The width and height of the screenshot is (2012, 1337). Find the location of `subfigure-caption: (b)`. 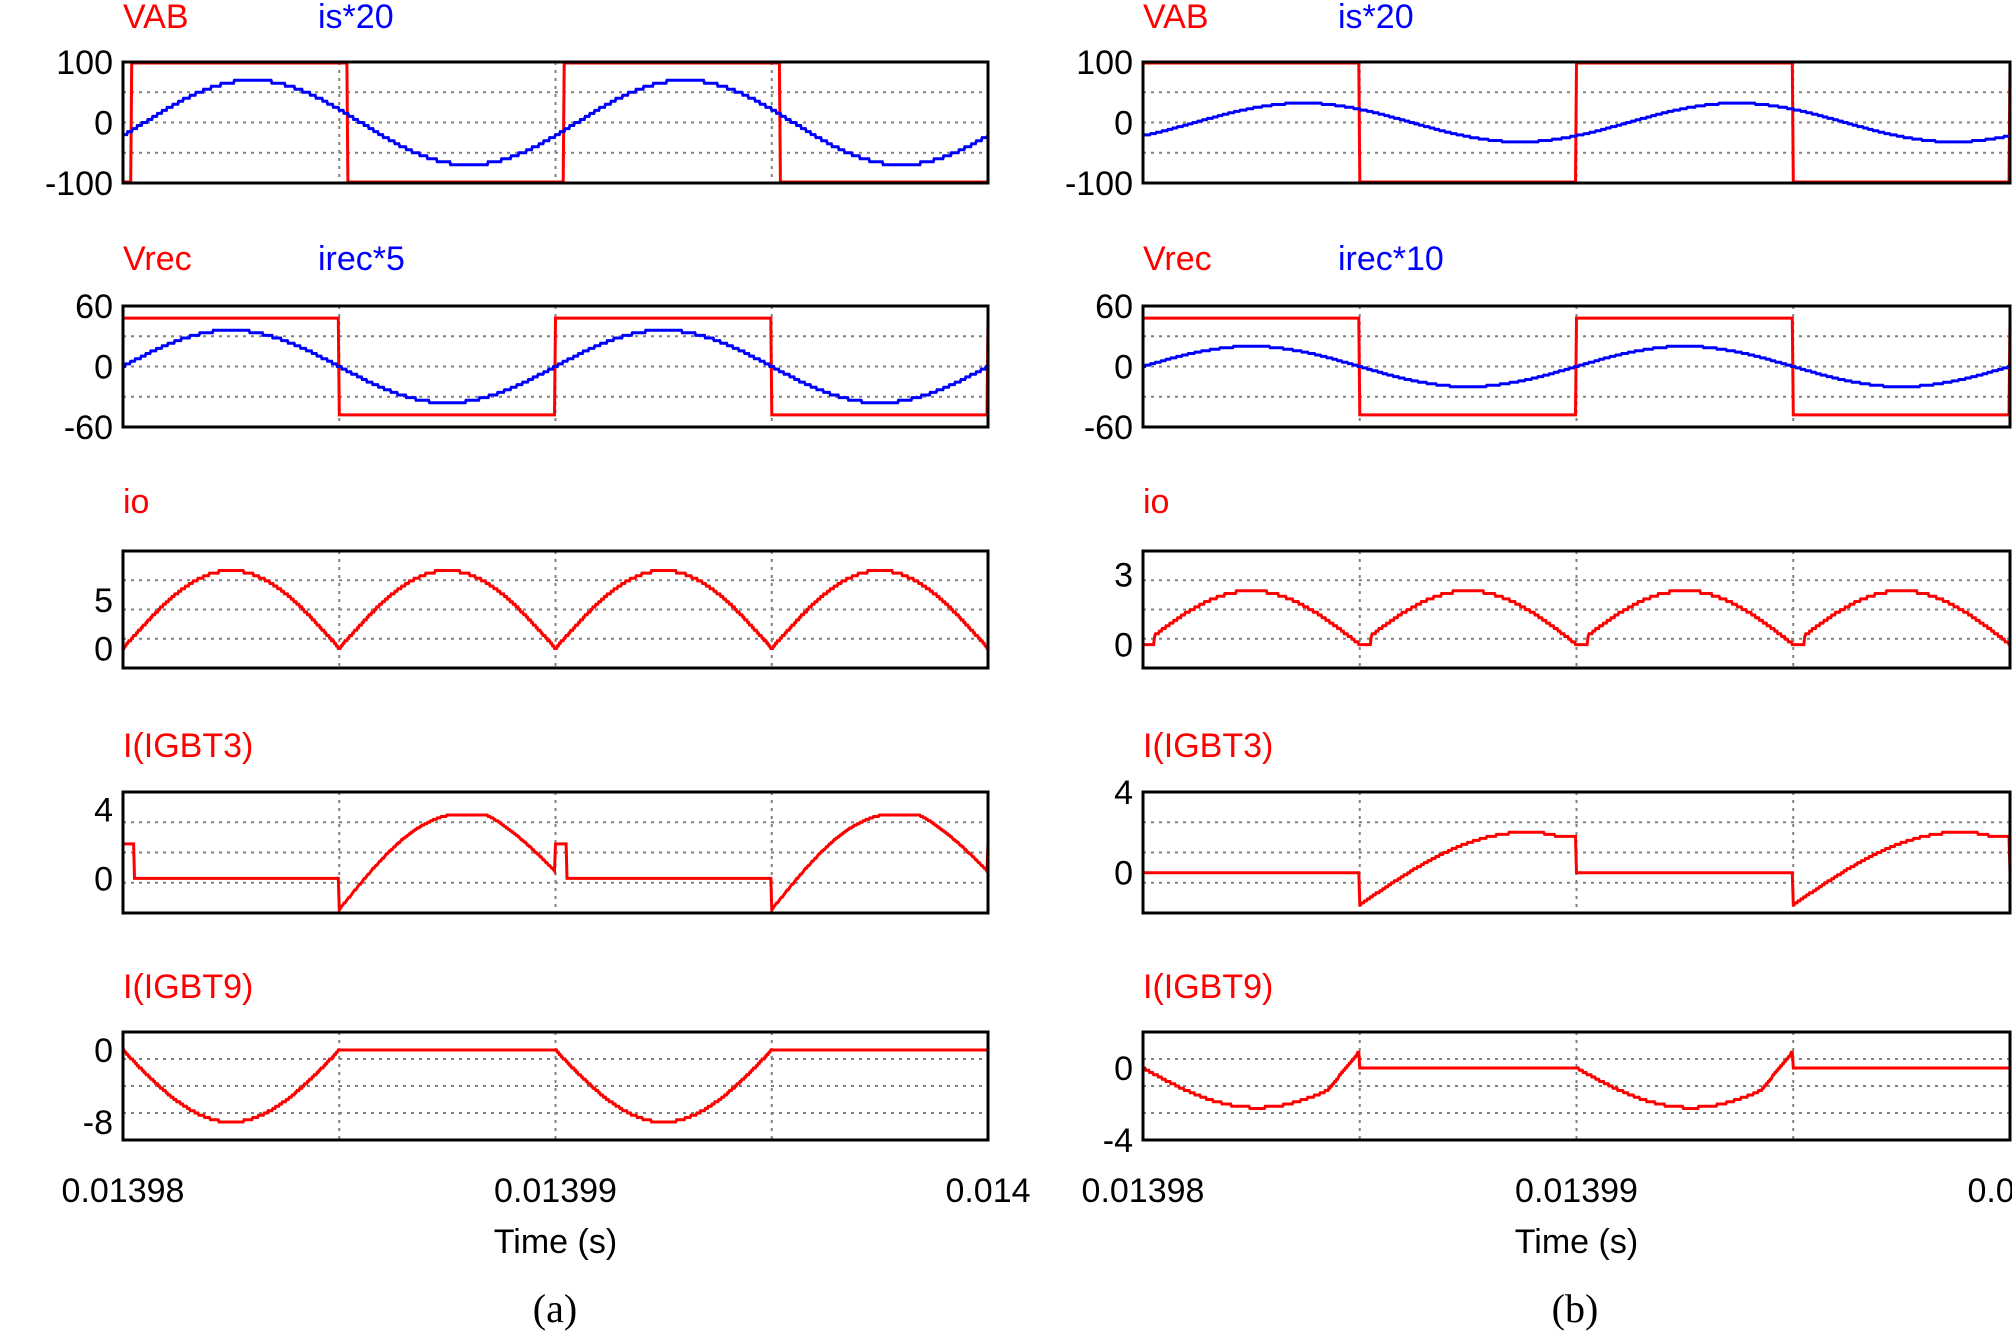

subfigure-caption: (b) is located at coordinates (1575, 1308).